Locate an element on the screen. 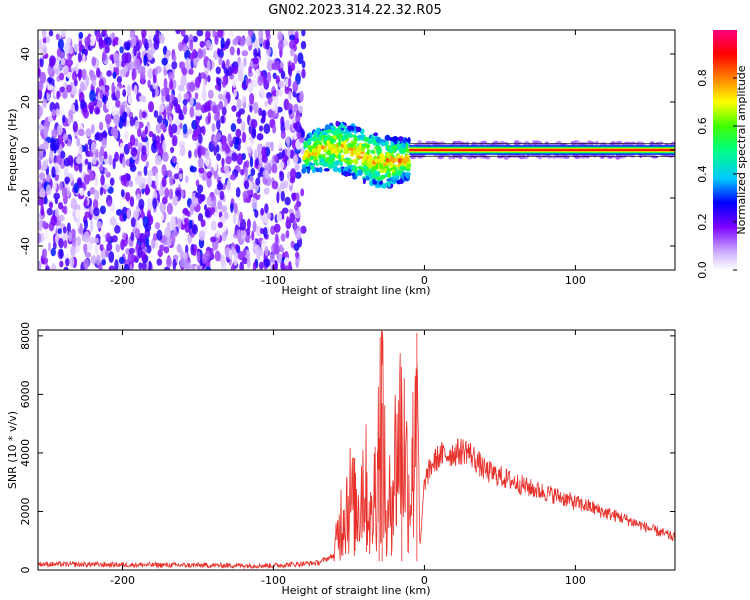  snr-ylabel: SNR (10 * v/v) is located at coordinates (12, 450).